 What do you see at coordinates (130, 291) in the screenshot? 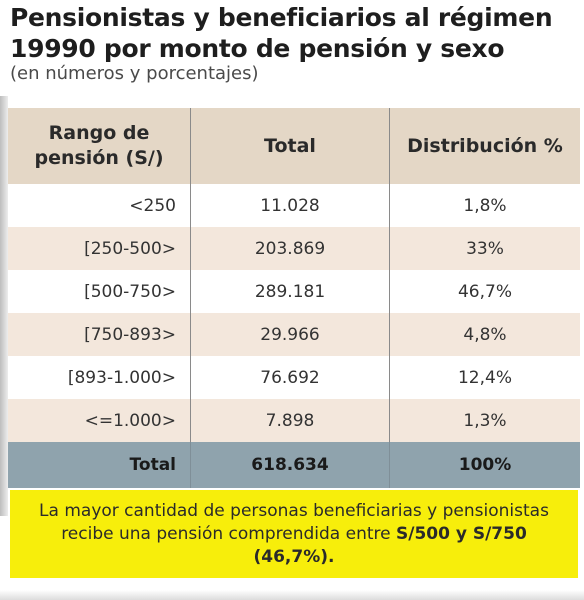
I see `cell-range: [500-750>` at bounding box center [130, 291].